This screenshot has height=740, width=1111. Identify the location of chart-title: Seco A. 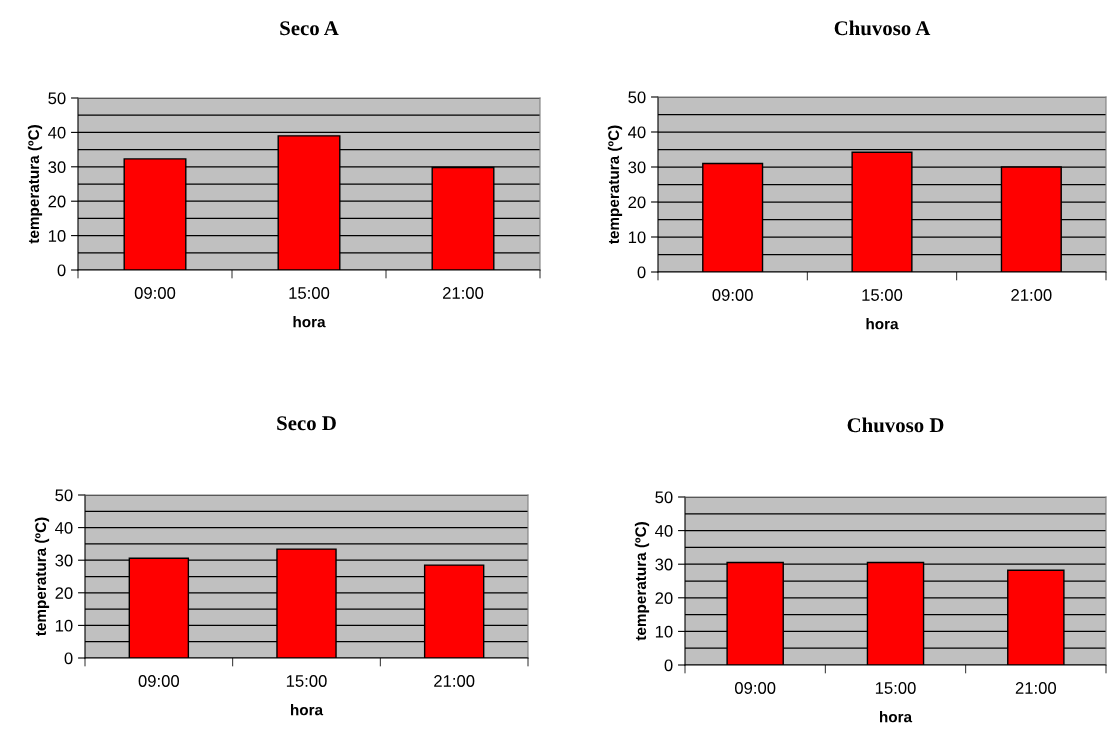
(309, 28).